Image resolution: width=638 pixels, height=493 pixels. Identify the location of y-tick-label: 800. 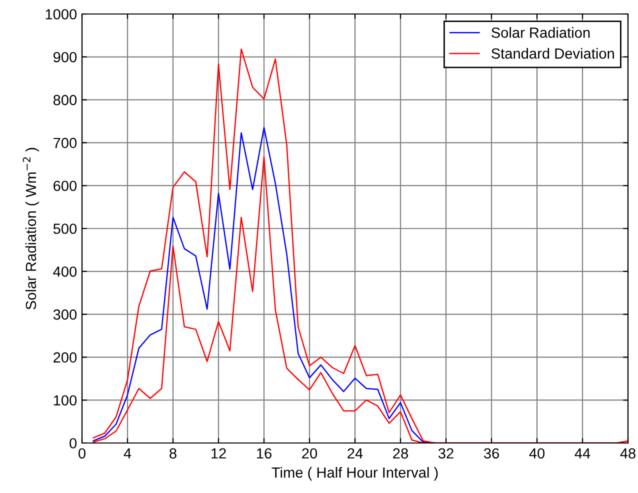
(65, 100).